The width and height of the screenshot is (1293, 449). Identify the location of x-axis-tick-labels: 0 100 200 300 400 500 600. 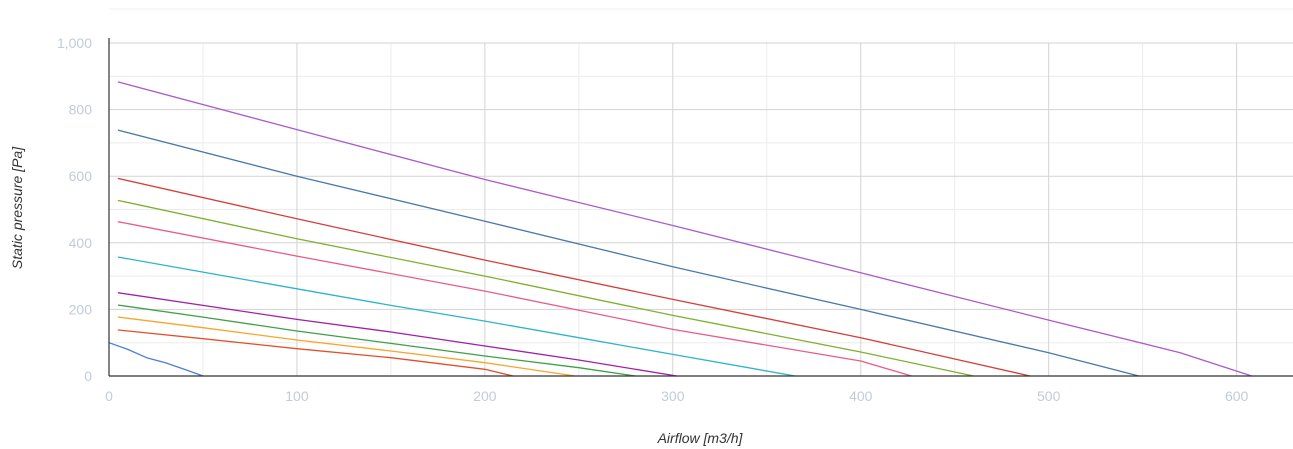
(676, 396).